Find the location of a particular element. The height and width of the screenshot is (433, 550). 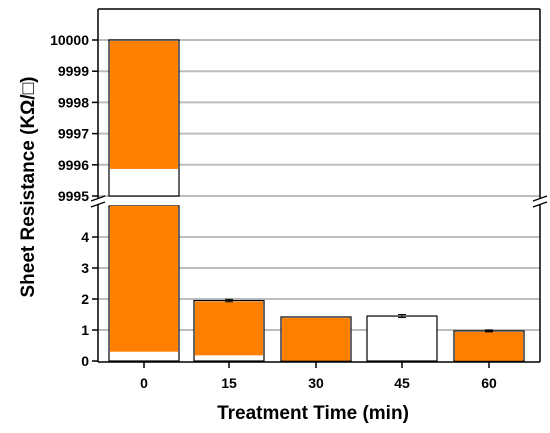

bar-upper-fill is located at coordinates (144, 105).